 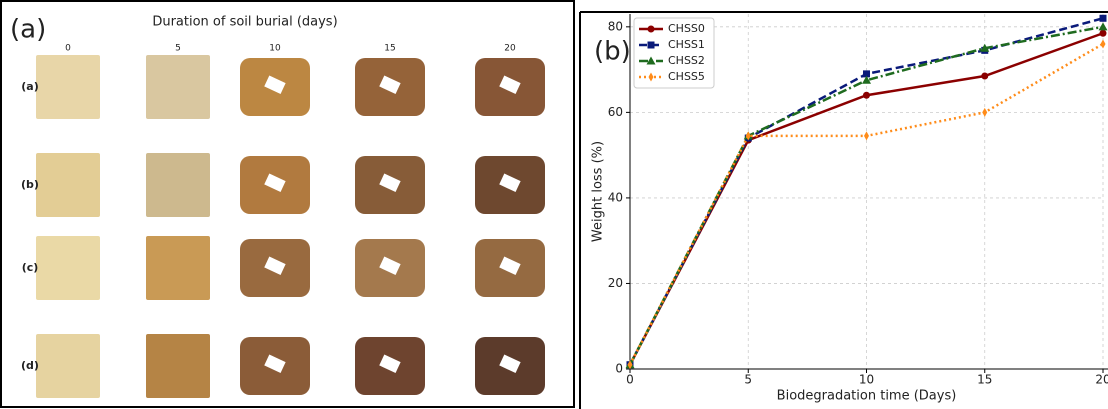 I want to click on column-label: 5, so click(x=178, y=49).